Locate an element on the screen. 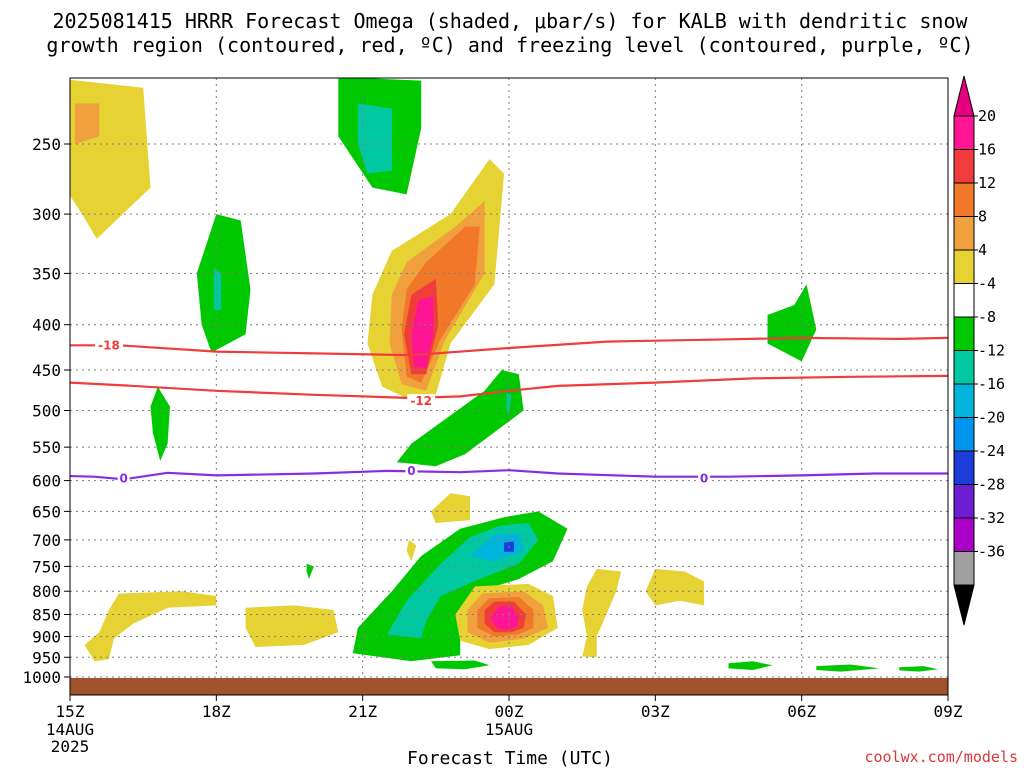  y-tick-label-500: 500 is located at coordinates (46, 411).